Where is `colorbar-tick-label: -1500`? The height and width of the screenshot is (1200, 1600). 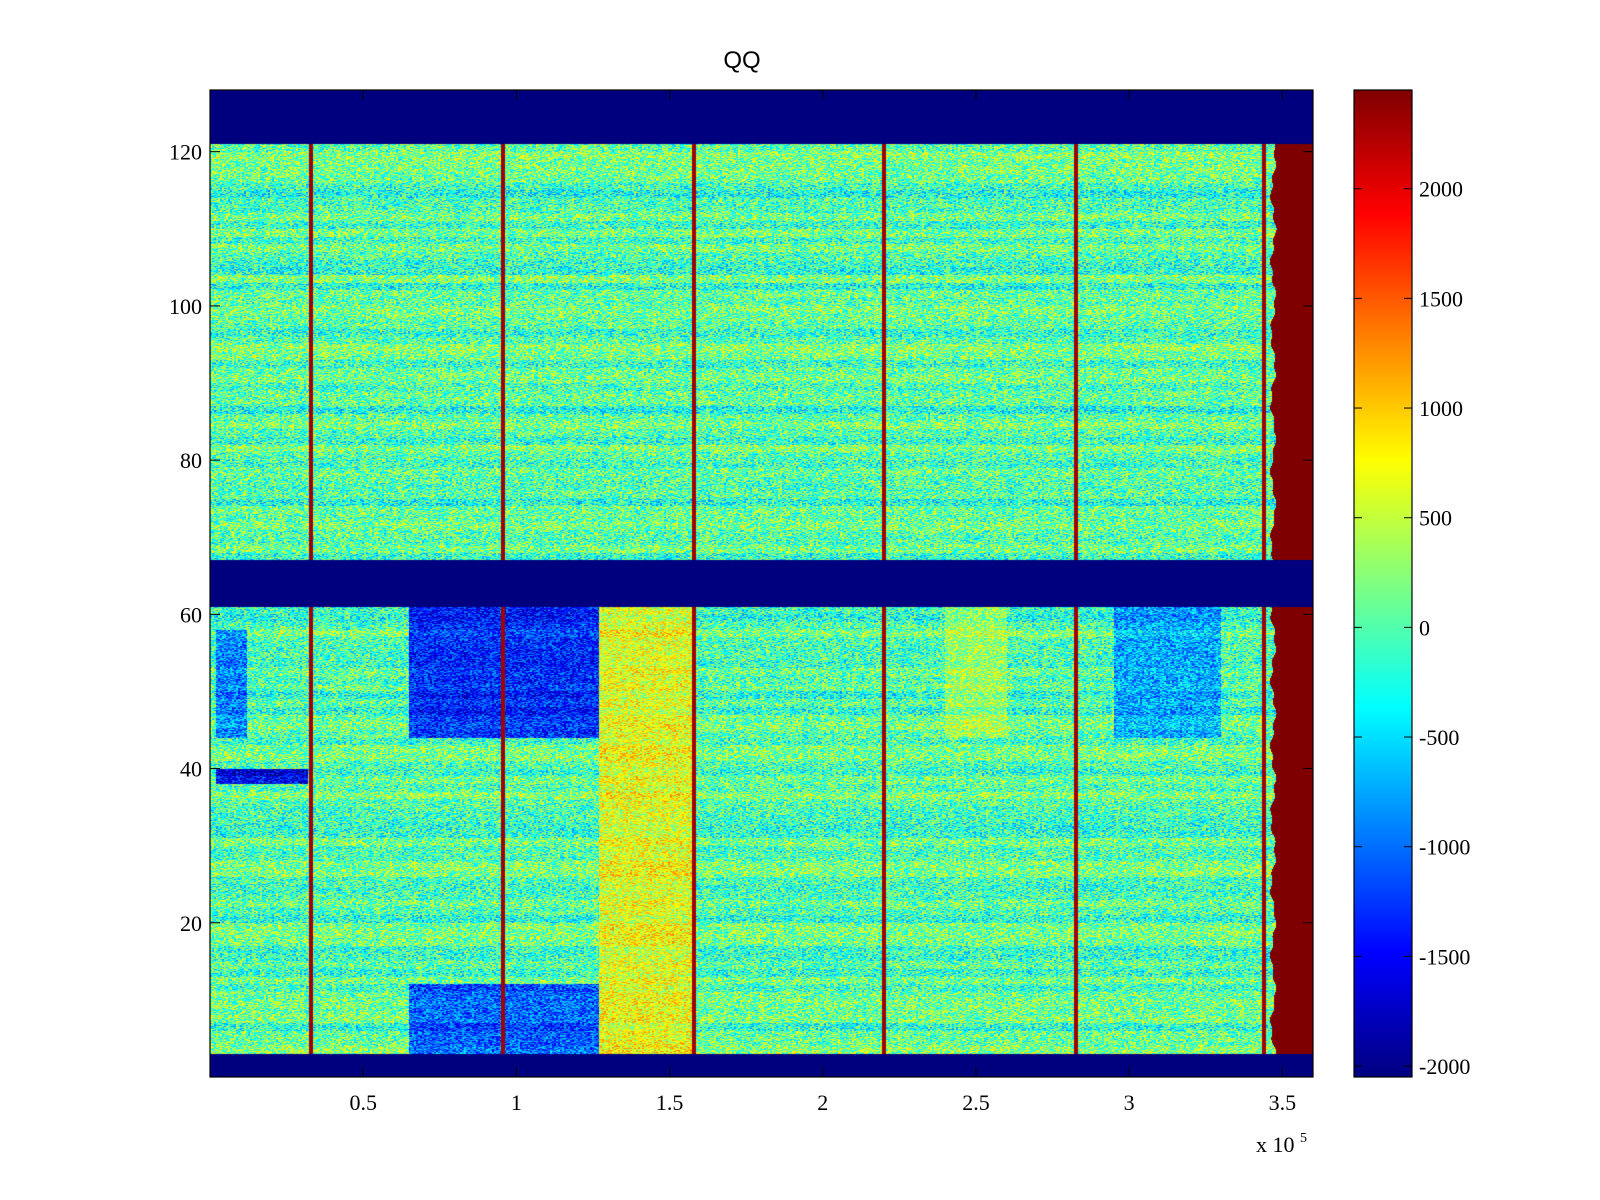
colorbar-tick-label: -1500 is located at coordinates (1444, 956).